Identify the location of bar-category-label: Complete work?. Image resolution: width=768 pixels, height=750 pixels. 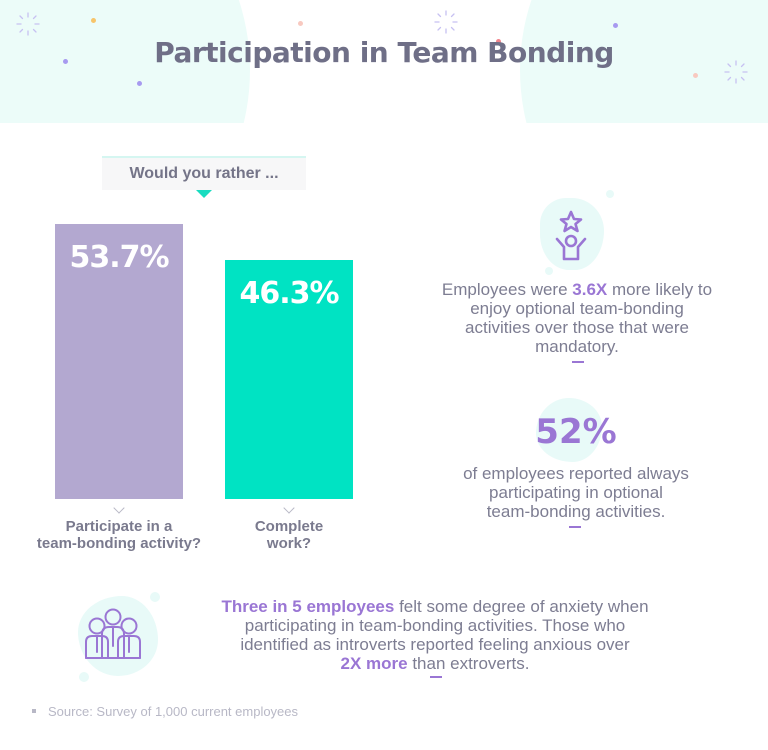
(289, 535).